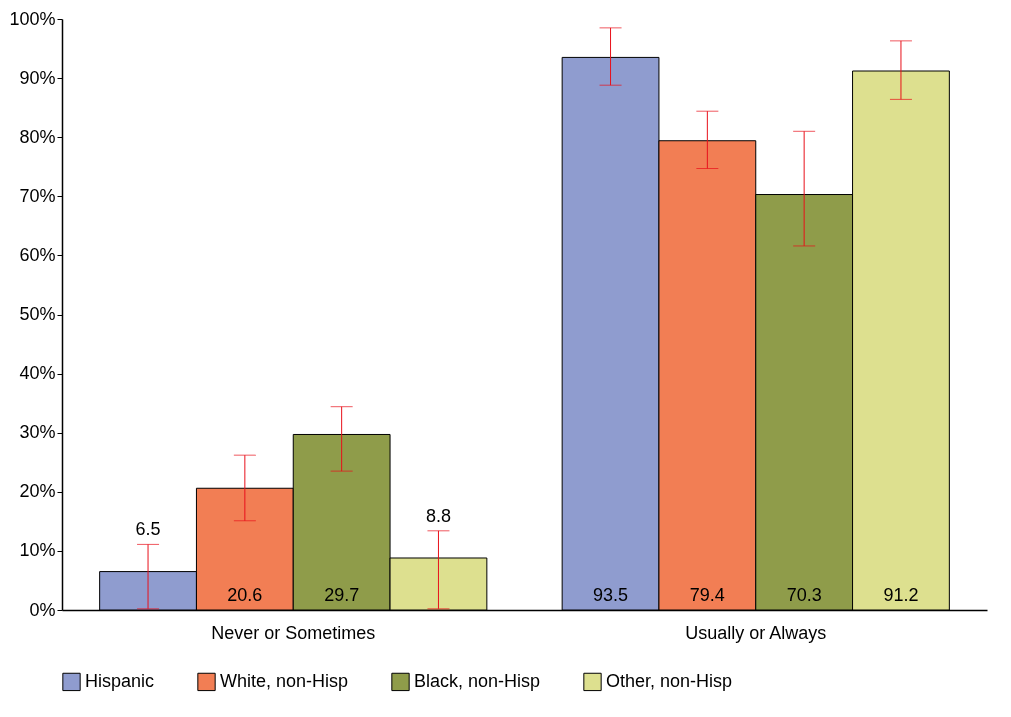 The image size is (1011, 717). What do you see at coordinates (804, 595) in the screenshot?
I see `data-label: 70.3` at bounding box center [804, 595].